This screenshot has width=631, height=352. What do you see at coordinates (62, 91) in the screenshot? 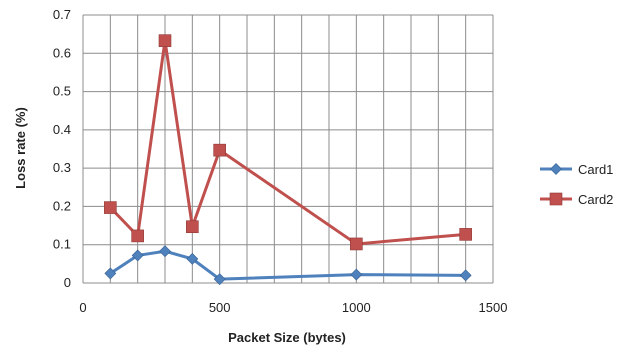
I see `y-tick-label: 0.5` at bounding box center [62, 91].